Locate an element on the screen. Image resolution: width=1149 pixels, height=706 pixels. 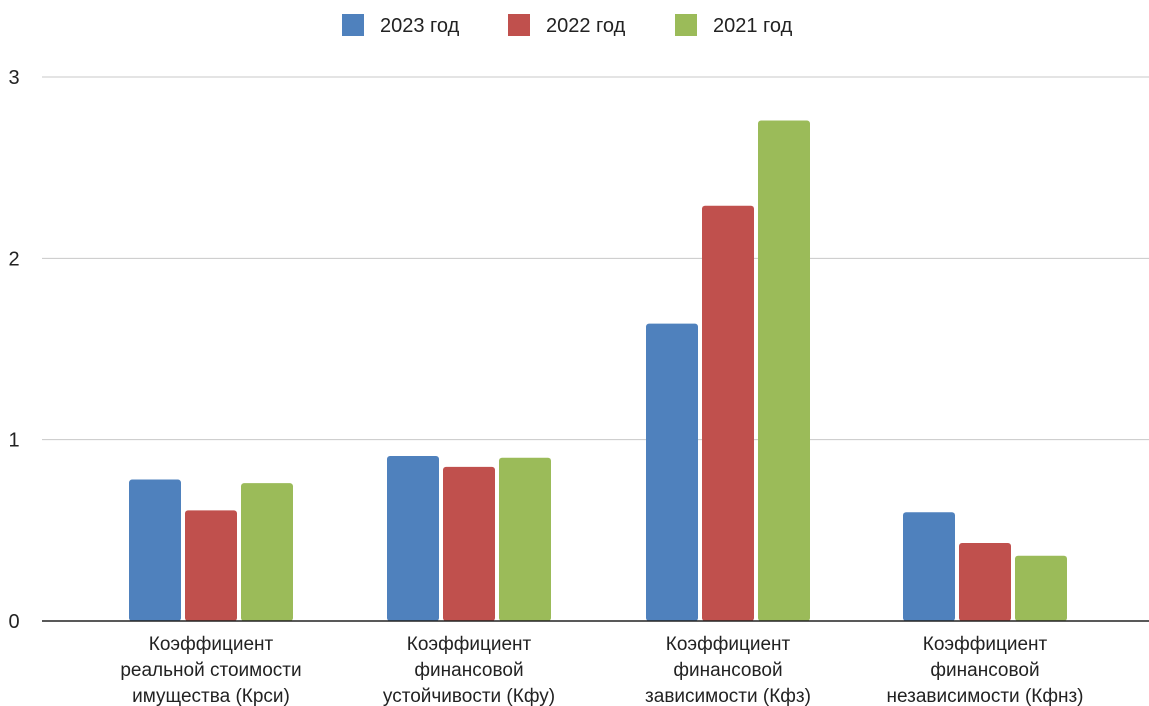
bar-2023-год-3 is located at coordinates (929, 566).